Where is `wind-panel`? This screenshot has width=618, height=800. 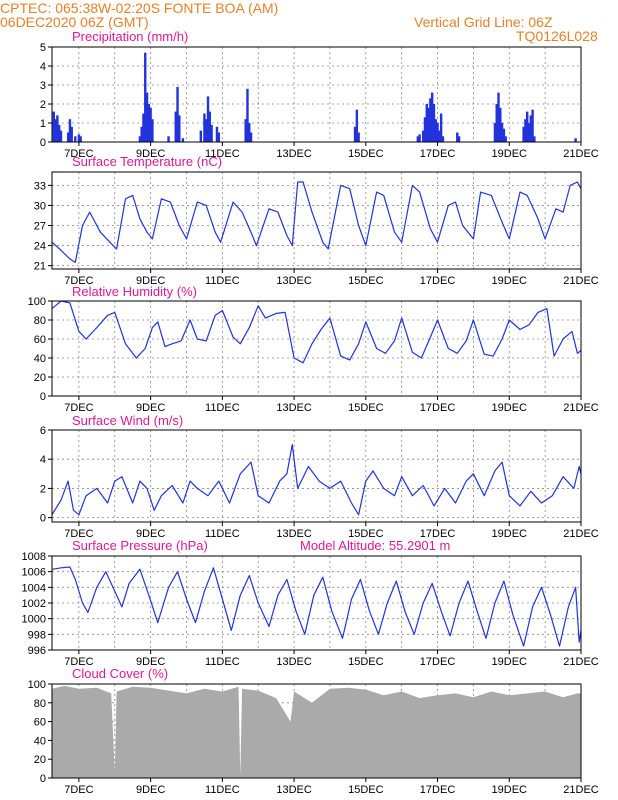 wind-panel is located at coordinates (315, 477).